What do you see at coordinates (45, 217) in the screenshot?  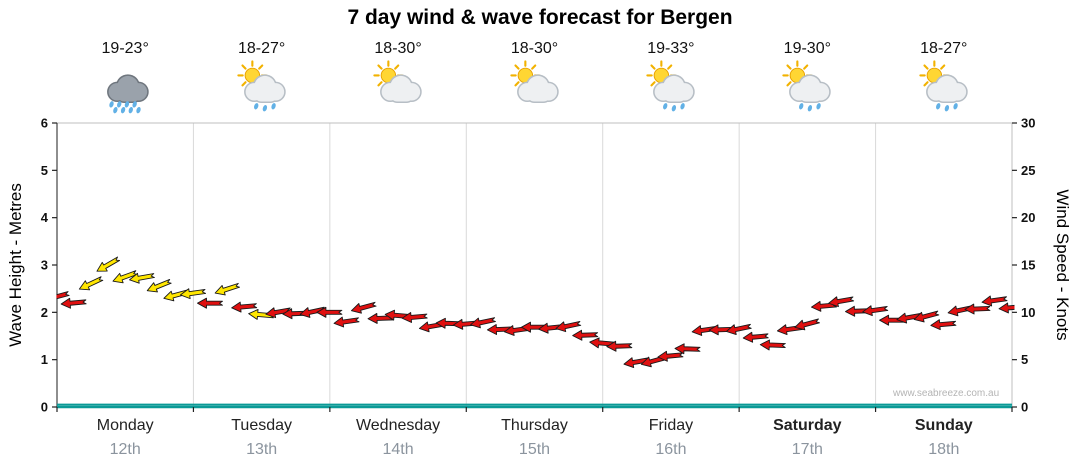 I see `left-tick-label: 4` at bounding box center [45, 217].